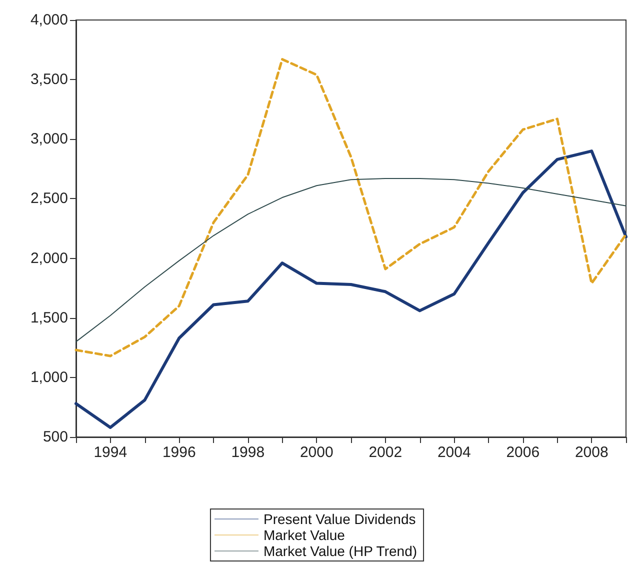  Describe the element at coordinates (304, 535) in the screenshot. I see `legend-label: Market Value` at that location.